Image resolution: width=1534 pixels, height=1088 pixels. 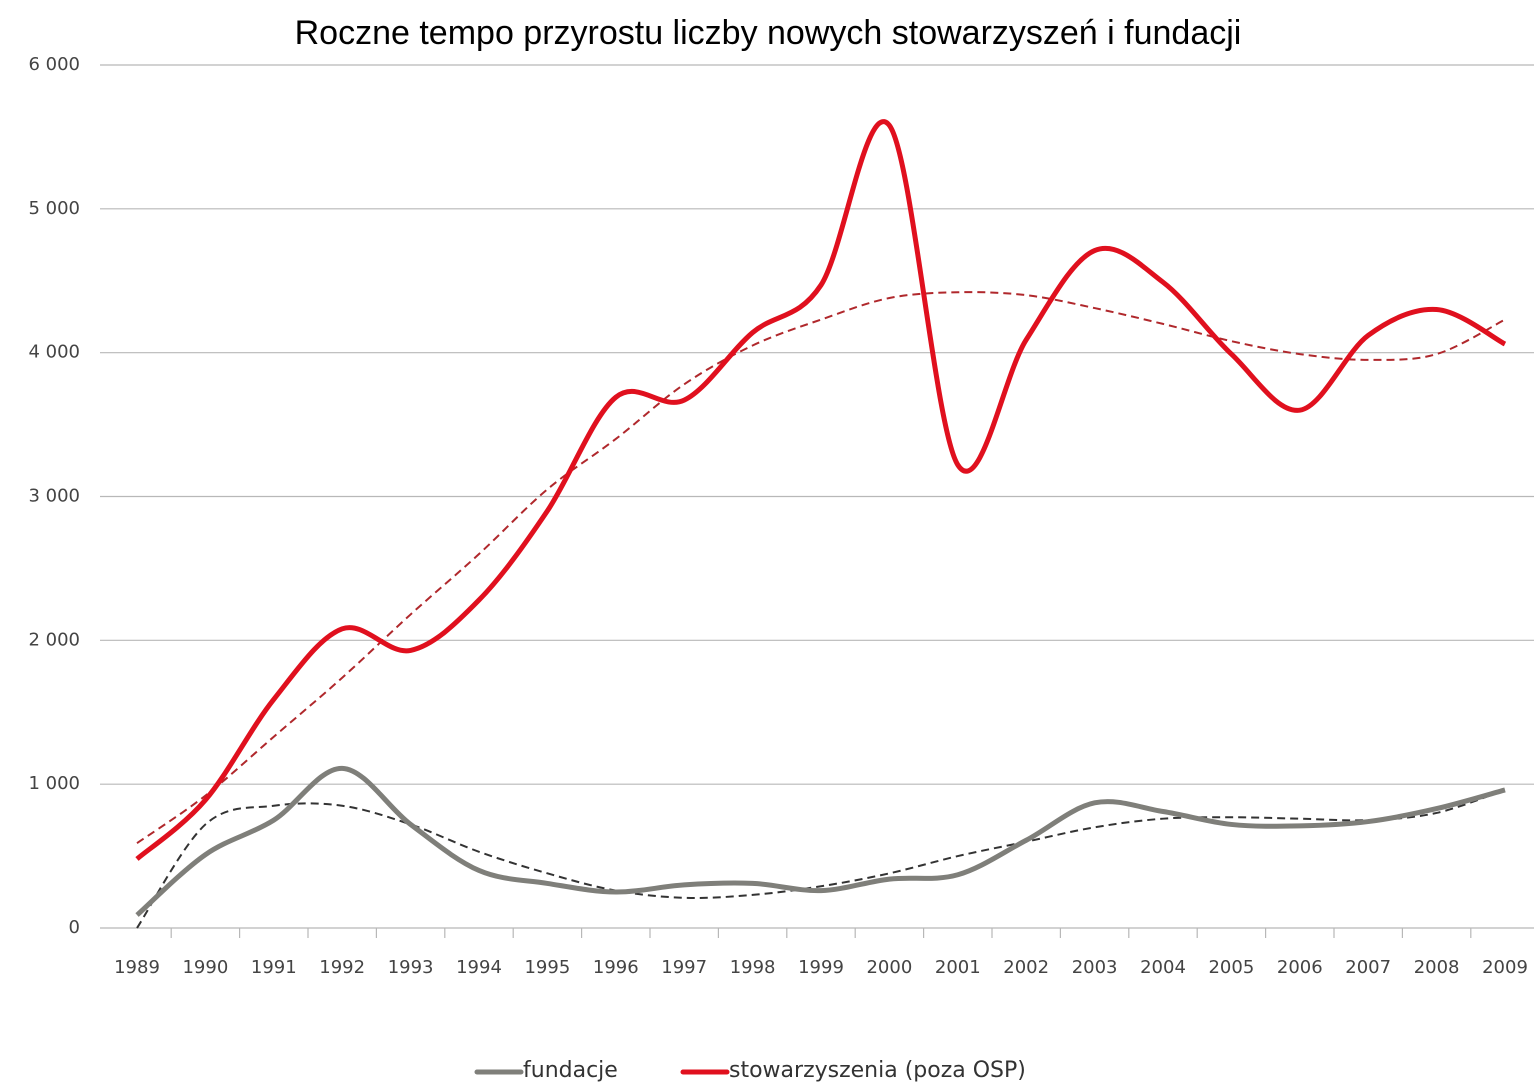 What do you see at coordinates (54, 64) in the screenshot?
I see `y-tick-label: 6 000` at bounding box center [54, 64].